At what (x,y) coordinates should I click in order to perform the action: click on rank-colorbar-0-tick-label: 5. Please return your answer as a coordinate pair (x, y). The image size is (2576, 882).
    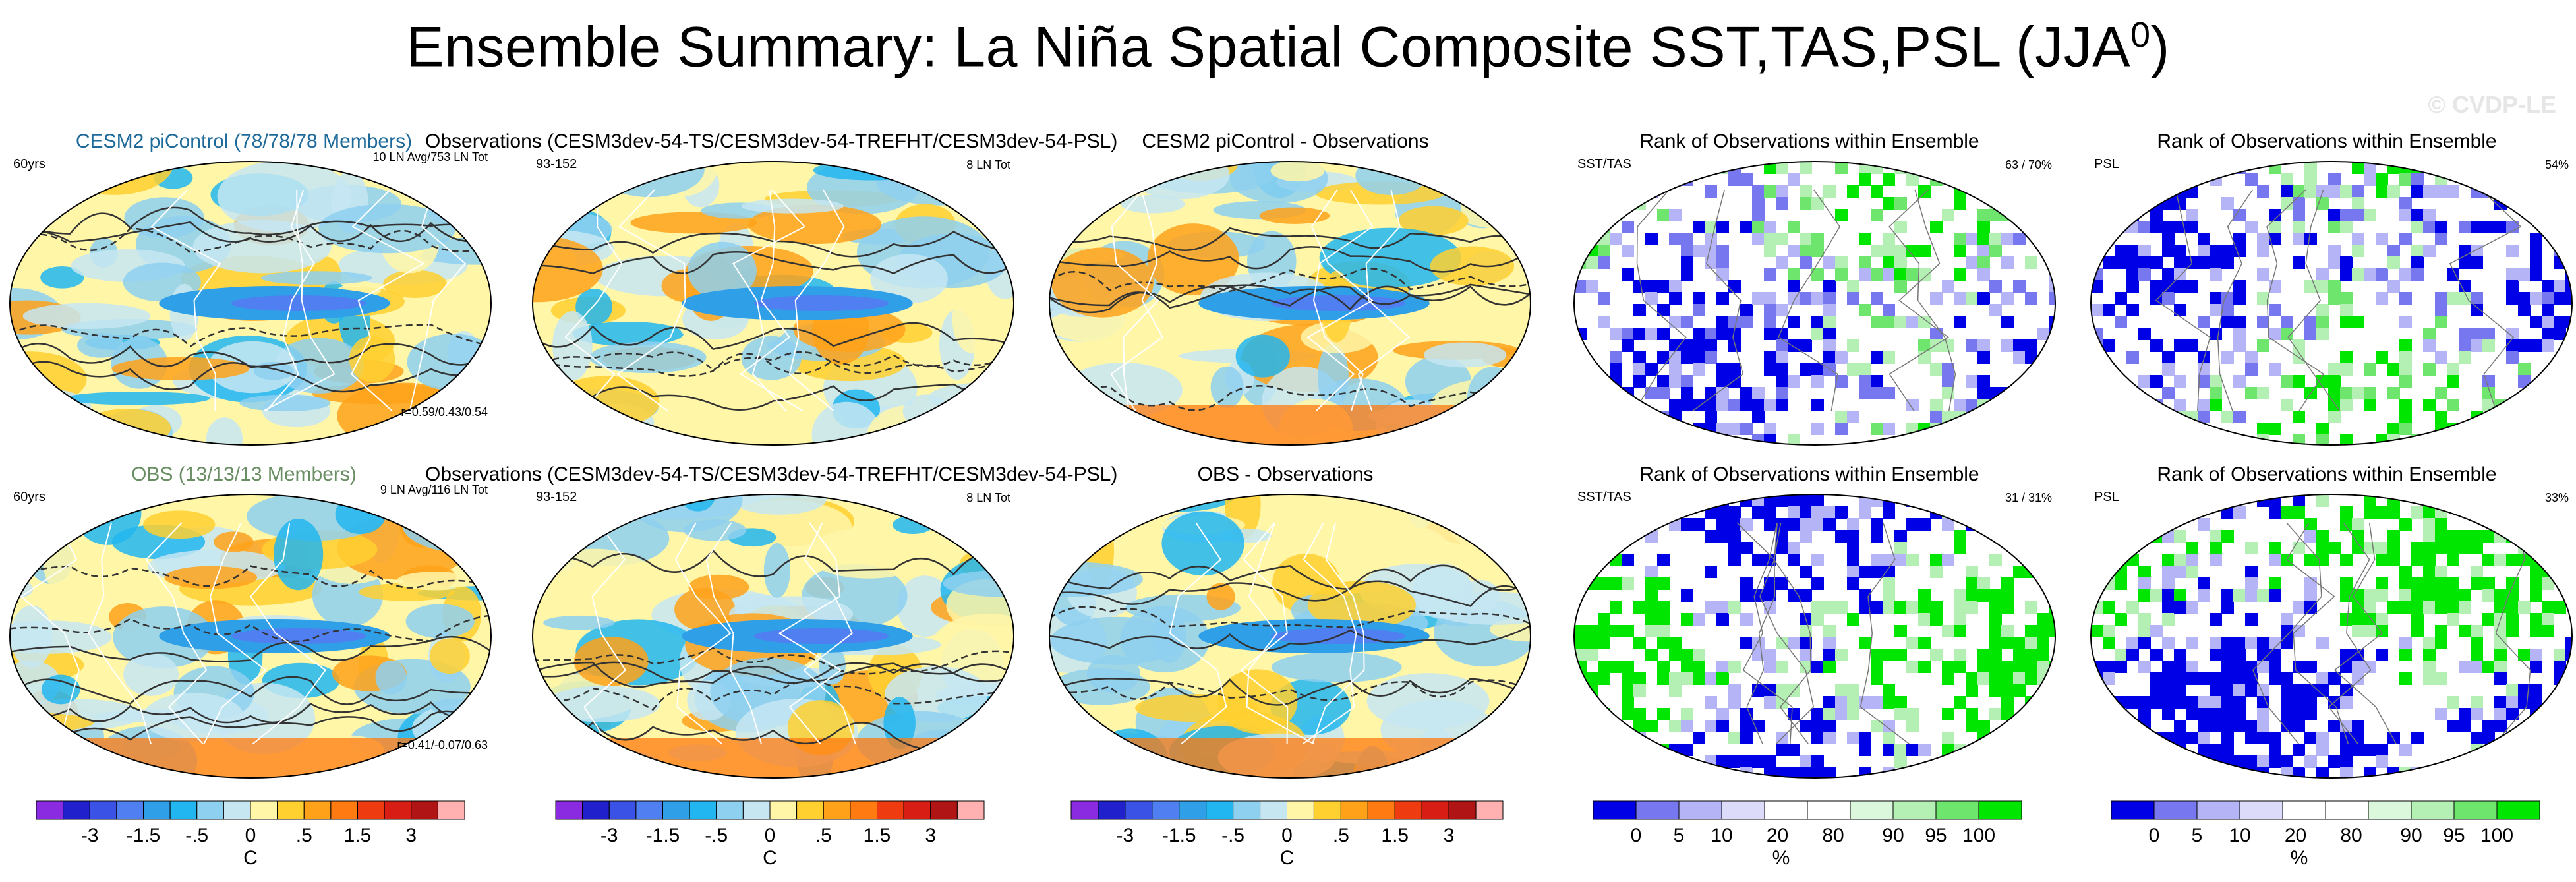
    Looking at the image, I should click on (1679, 835).